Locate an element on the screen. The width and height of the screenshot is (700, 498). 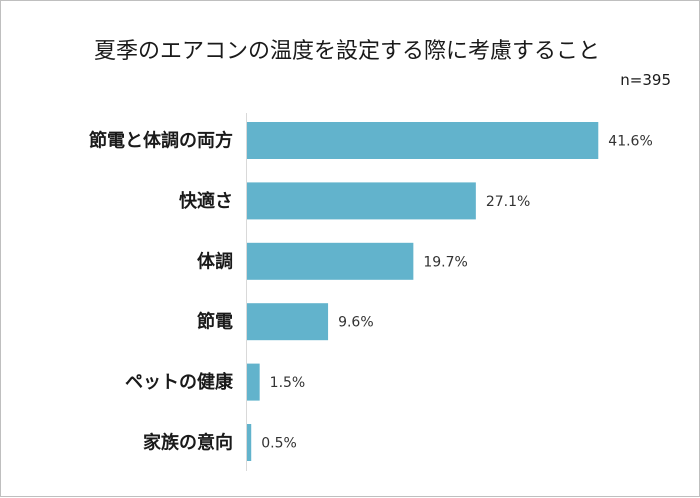
chart-title: 夏季のエアコンの温度を設定する際に考慮すること is located at coordinates (347, 51).